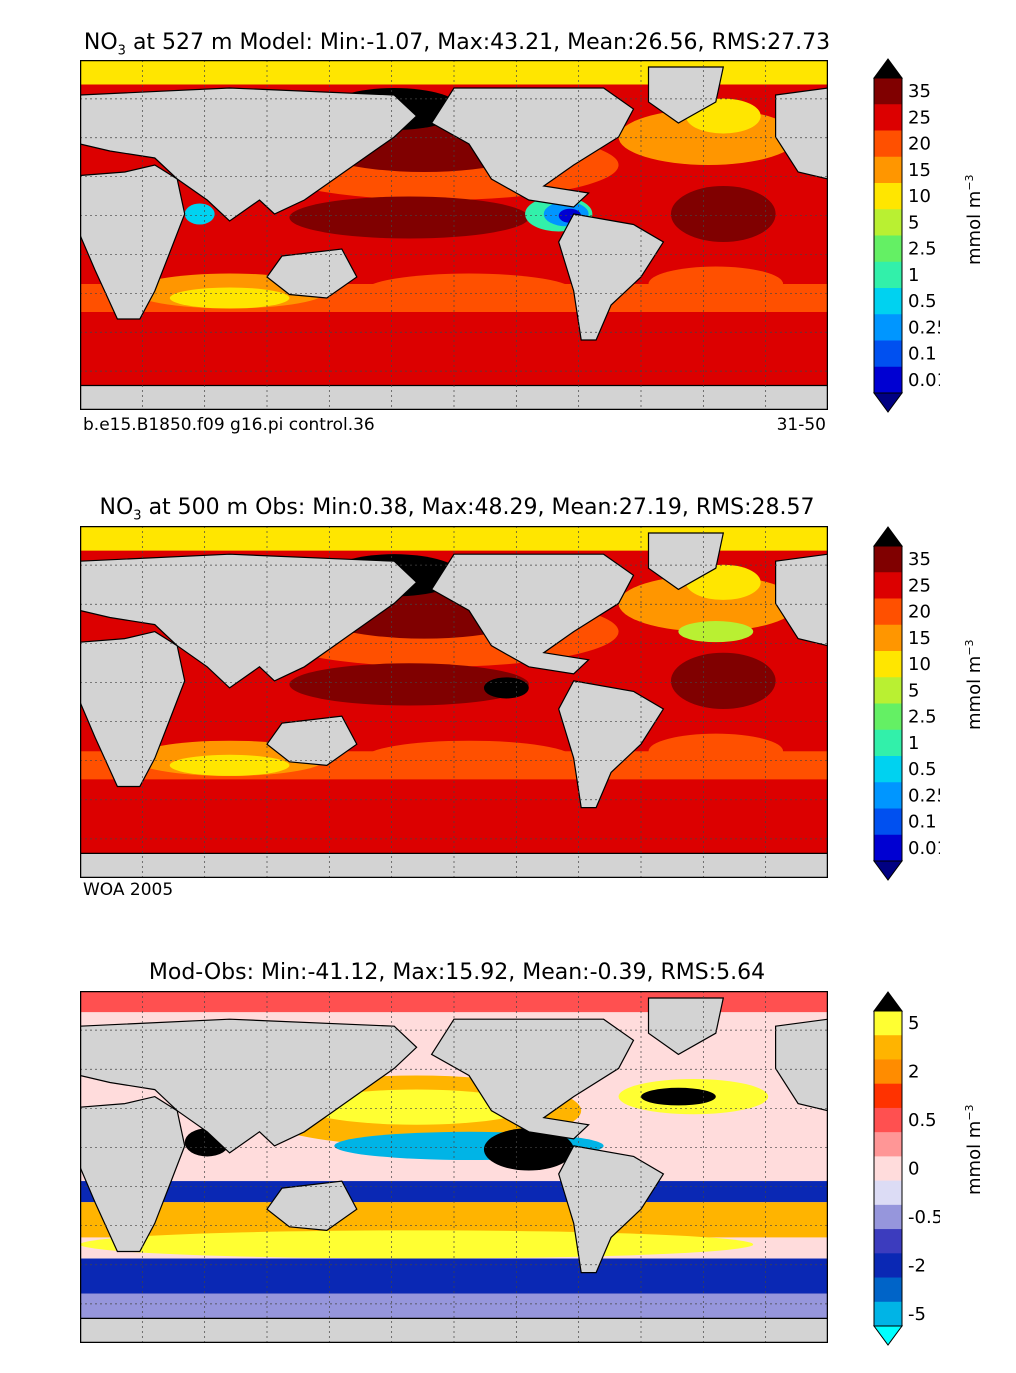 The width and height of the screenshot is (1016, 1373). Describe the element at coordinates (229, 425) in the screenshot. I see `case-name: b.e15.B1850.f09 g16.pi control.36` at that location.